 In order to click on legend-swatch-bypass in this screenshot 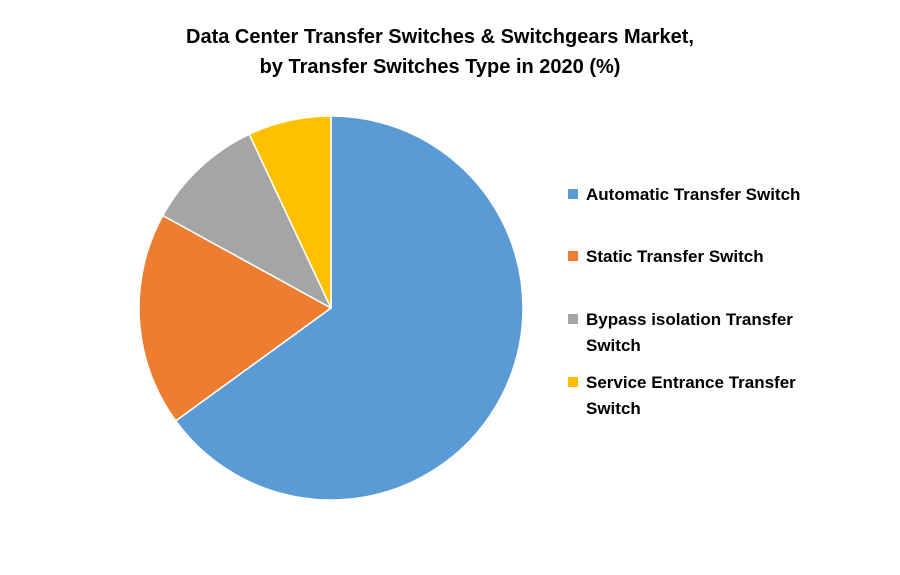, I will do `click(573, 319)`.